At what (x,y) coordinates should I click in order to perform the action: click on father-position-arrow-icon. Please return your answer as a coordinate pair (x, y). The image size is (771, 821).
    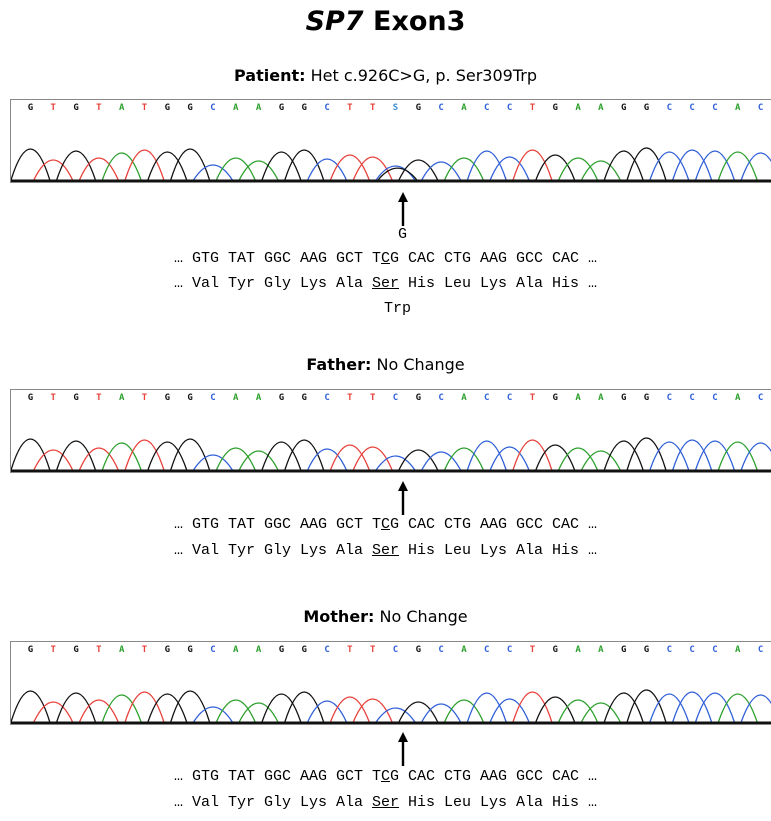
    Looking at the image, I should click on (403, 498).